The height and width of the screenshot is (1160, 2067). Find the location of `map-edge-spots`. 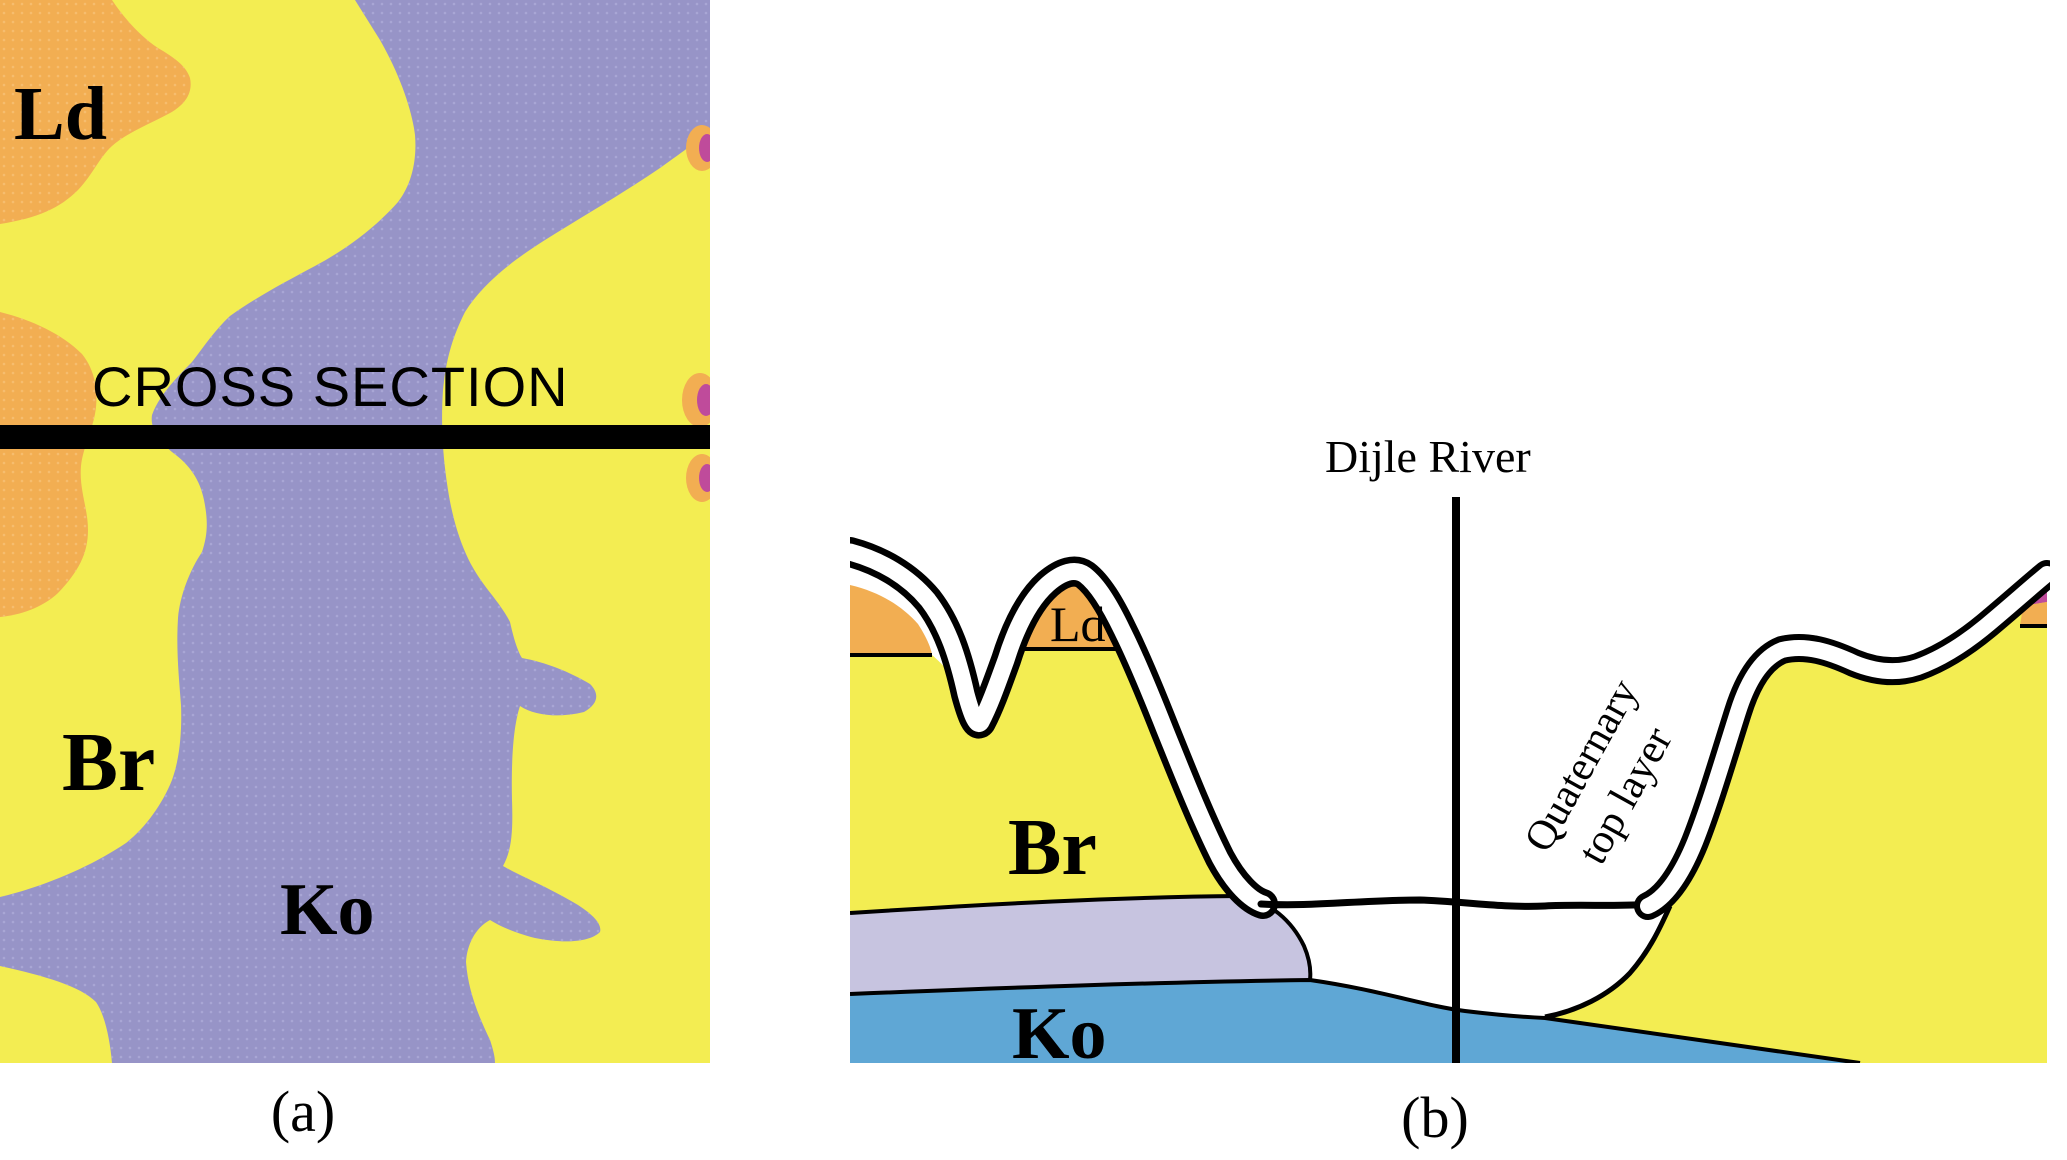

map-edge-spots is located at coordinates (696, 313).